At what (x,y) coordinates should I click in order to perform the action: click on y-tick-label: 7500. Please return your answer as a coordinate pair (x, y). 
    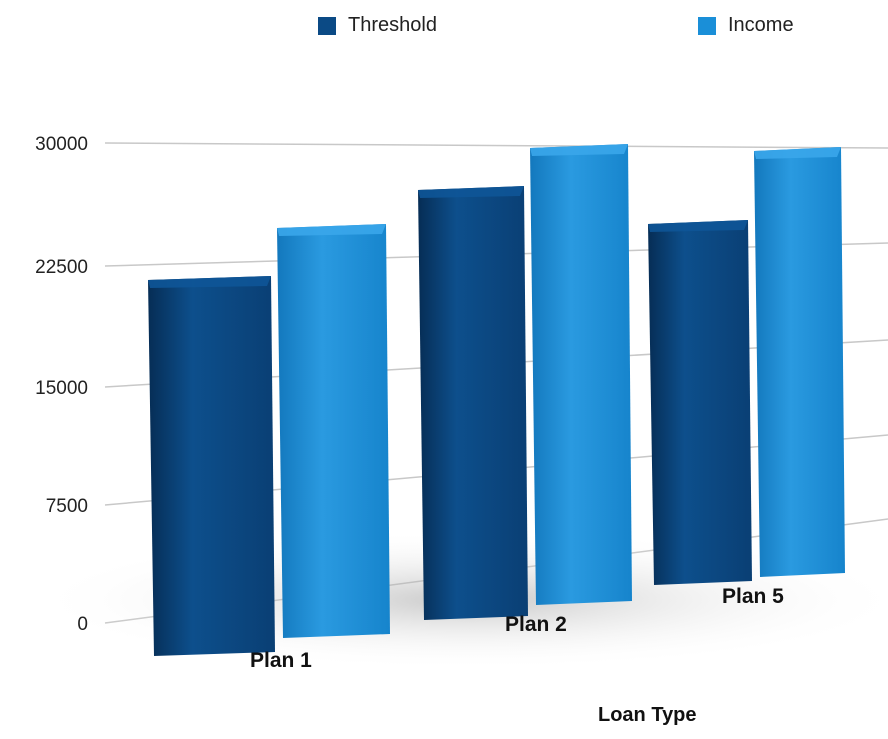
    Looking at the image, I should click on (67, 506).